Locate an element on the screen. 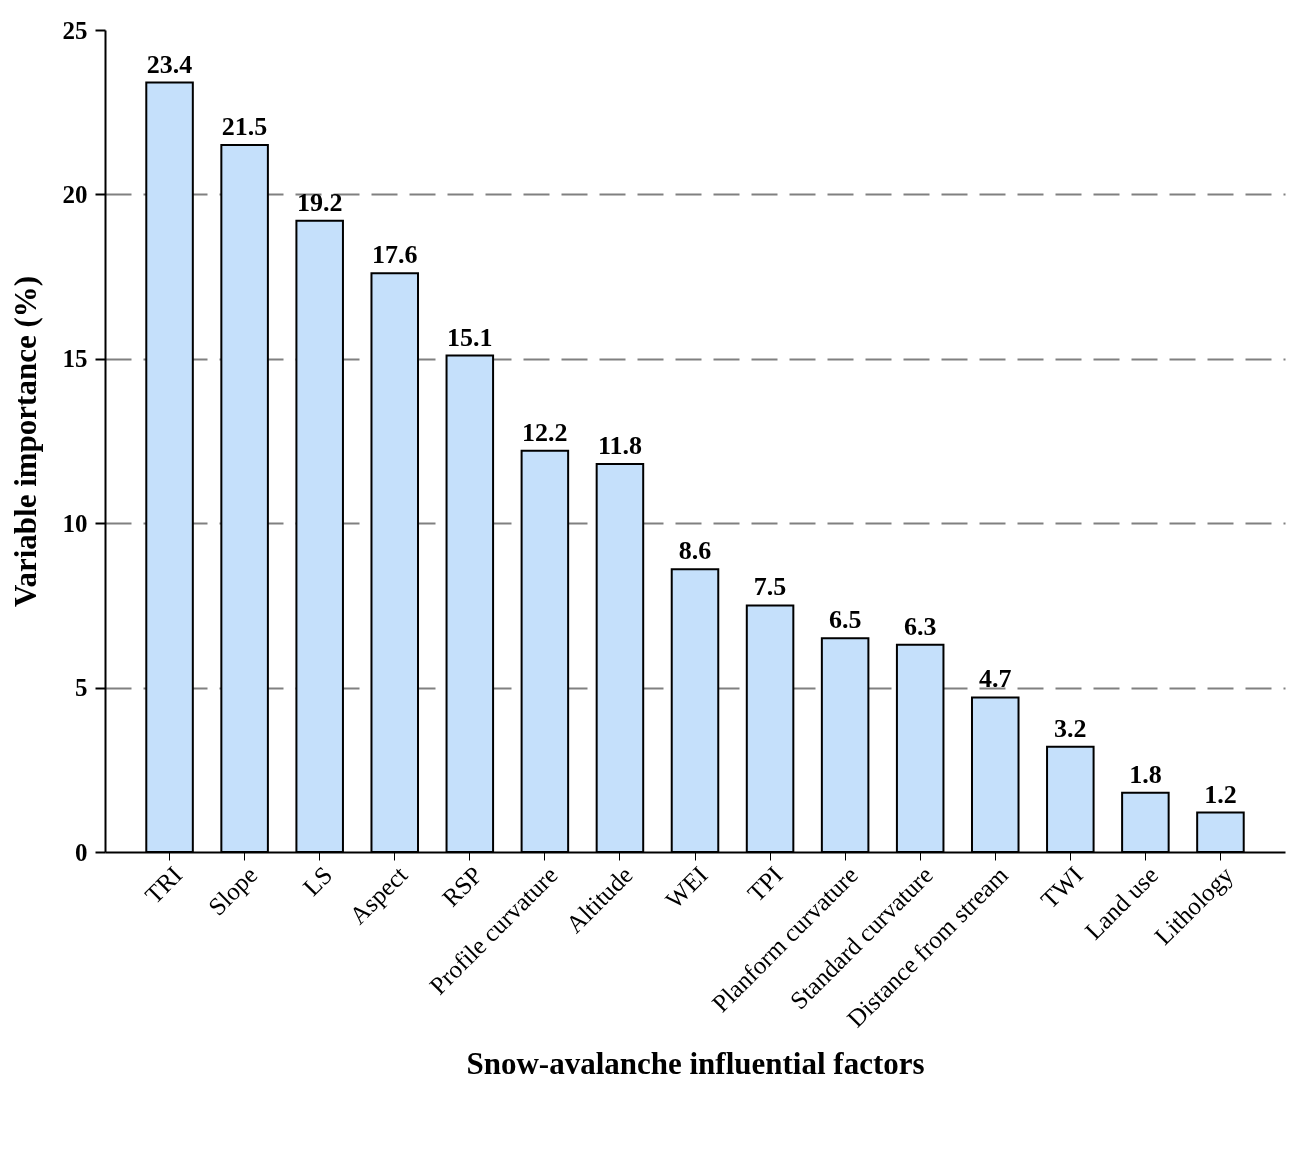 The image size is (1310, 1160). y-tick-label: 5 is located at coordinates (81, 688).